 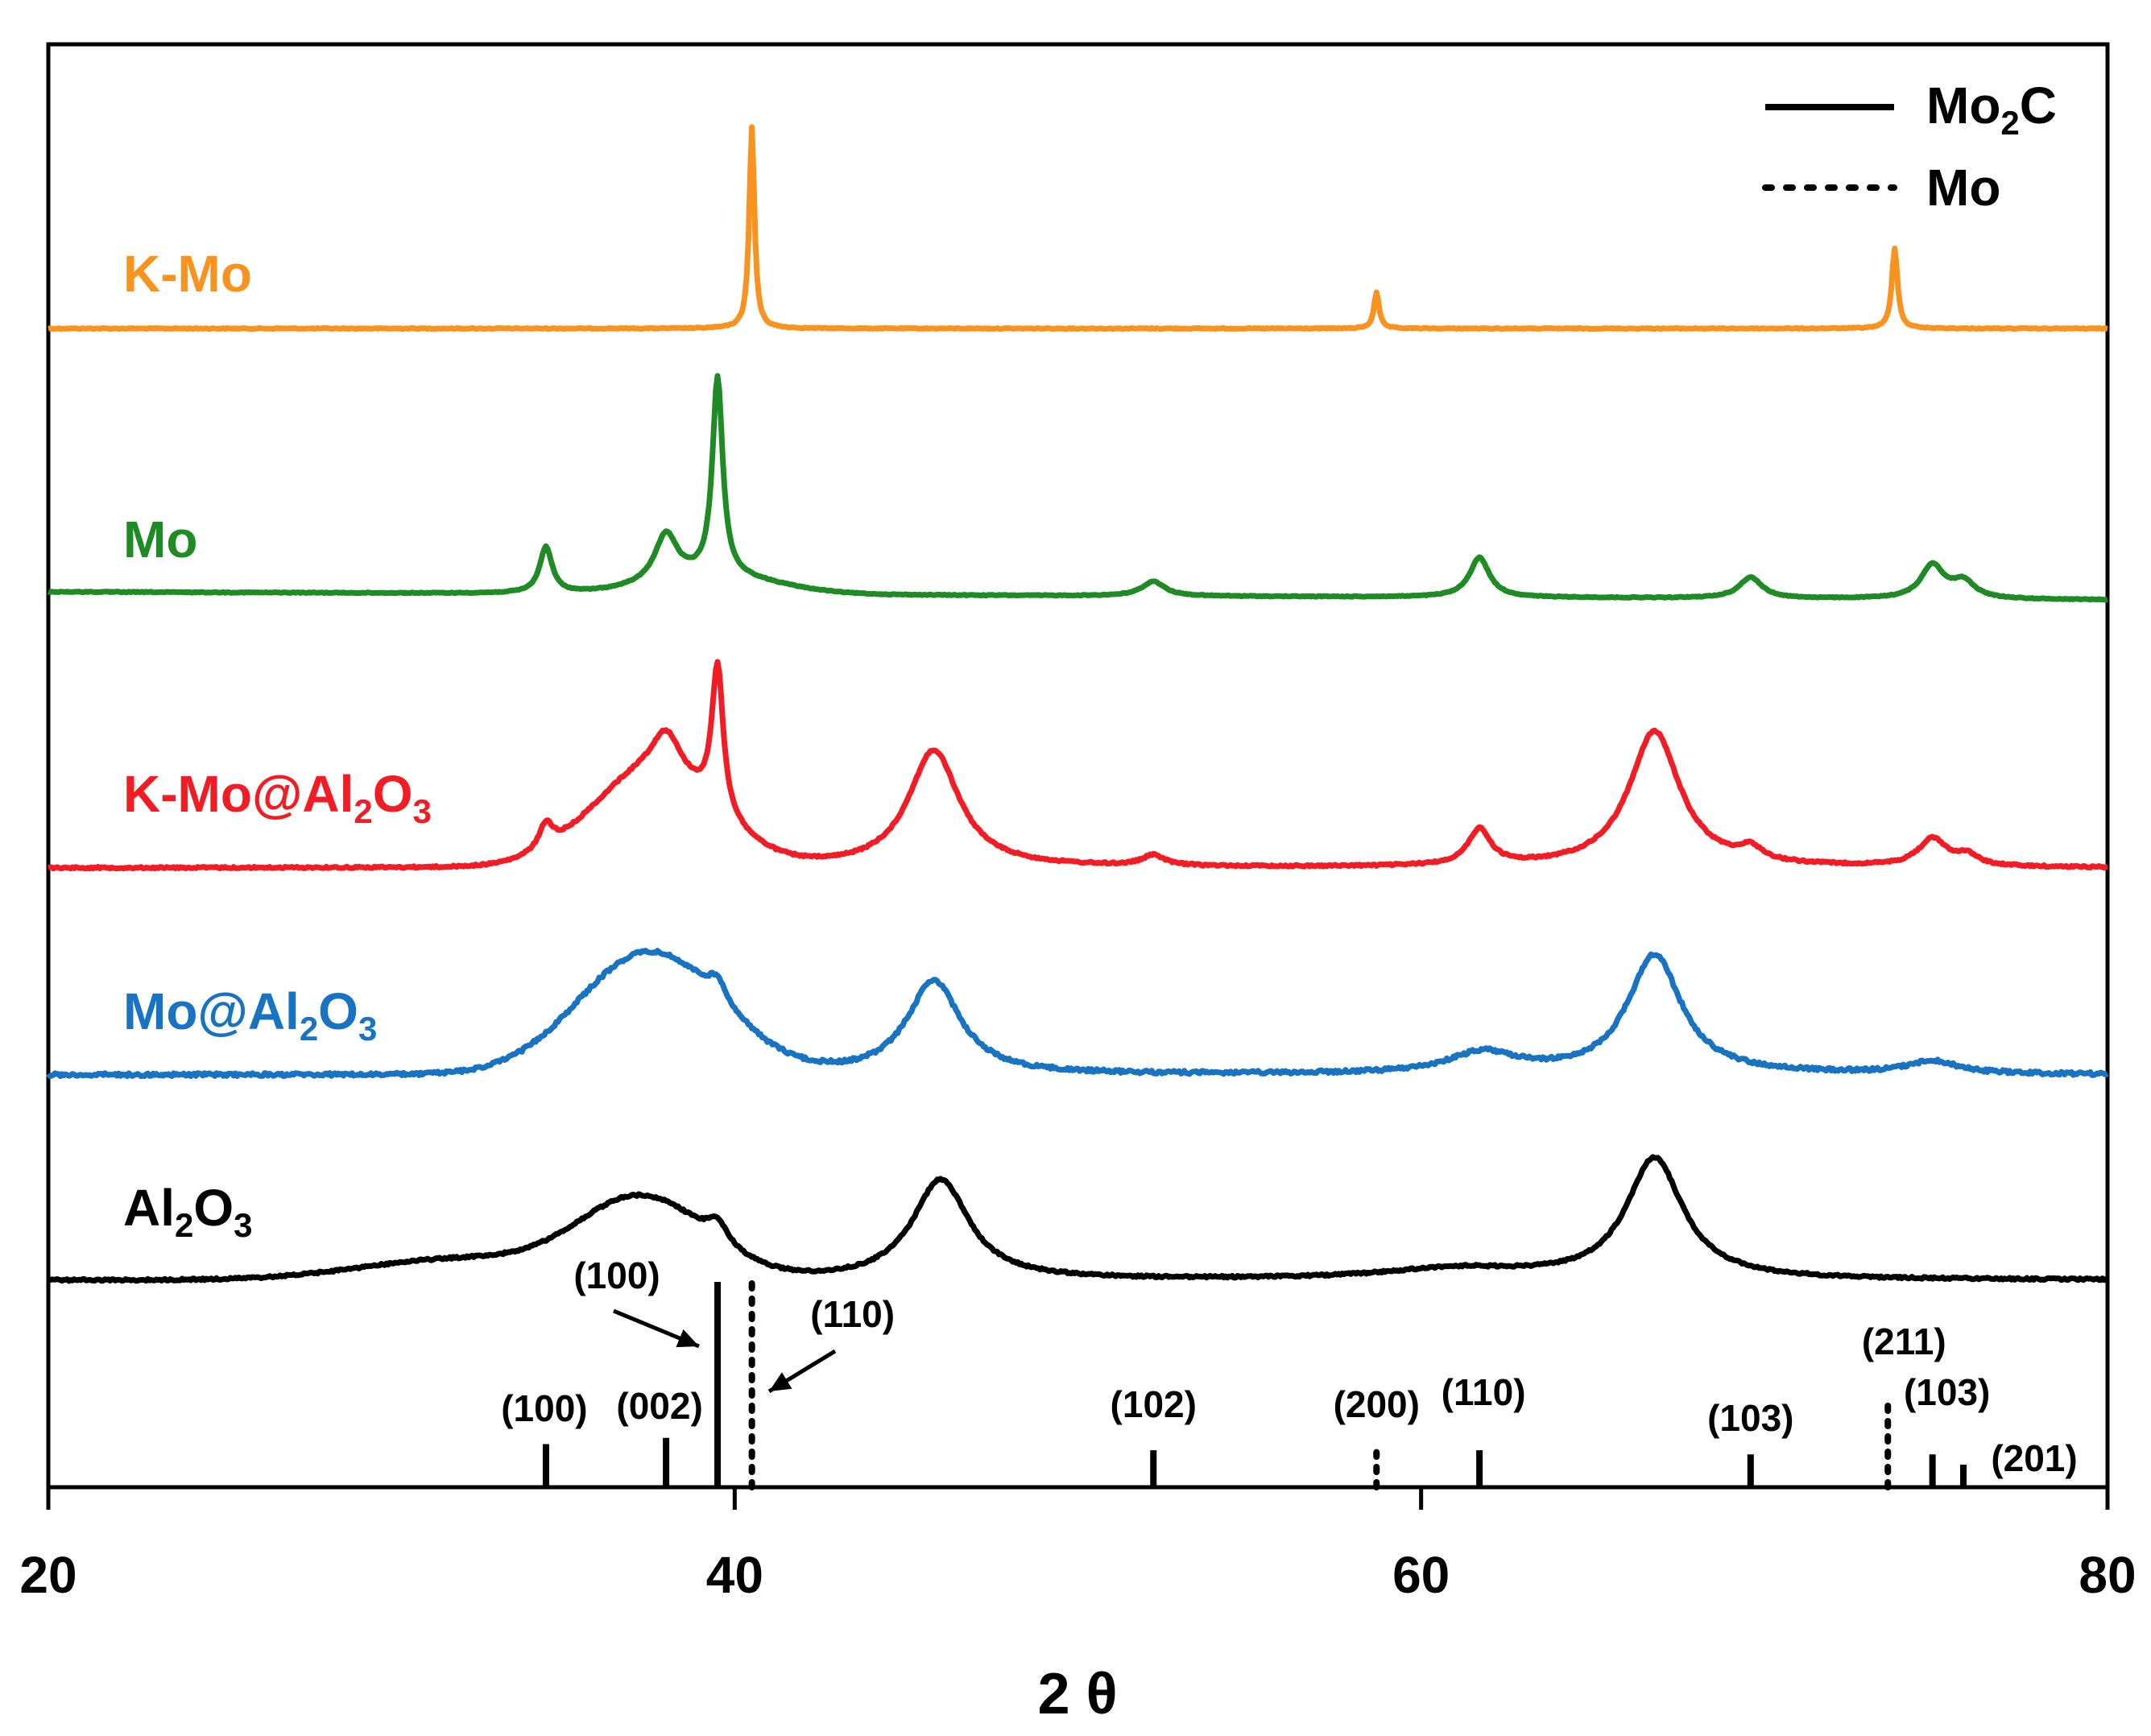 I want to click on label-mo-al2o3-sub2: 2, so click(x=309, y=1029).